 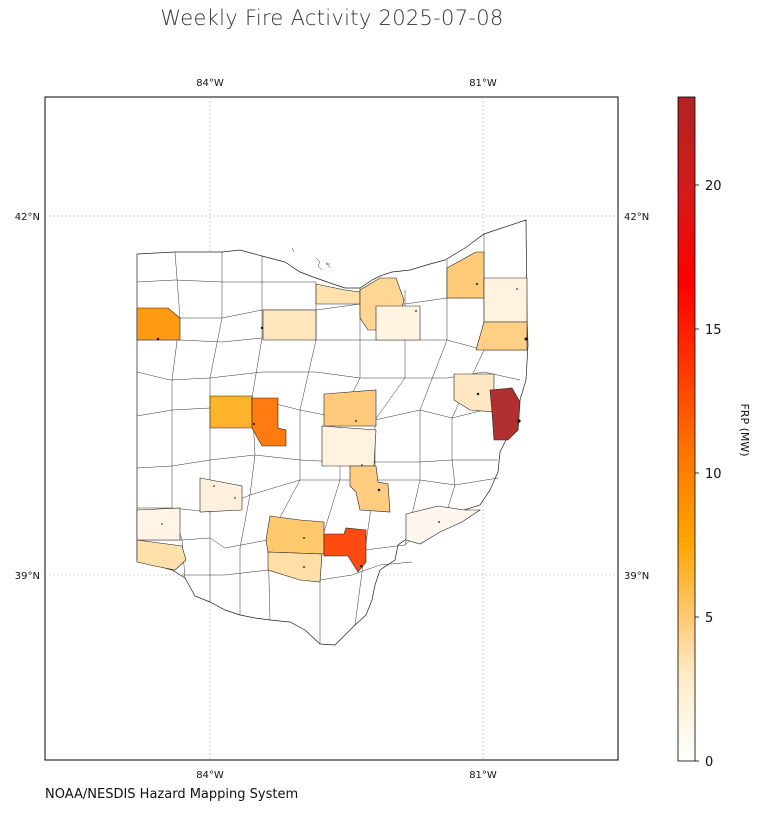 What do you see at coordinates (295, 567) in the screenshot?
I see `county-adams` at bounding box center [295, 567].